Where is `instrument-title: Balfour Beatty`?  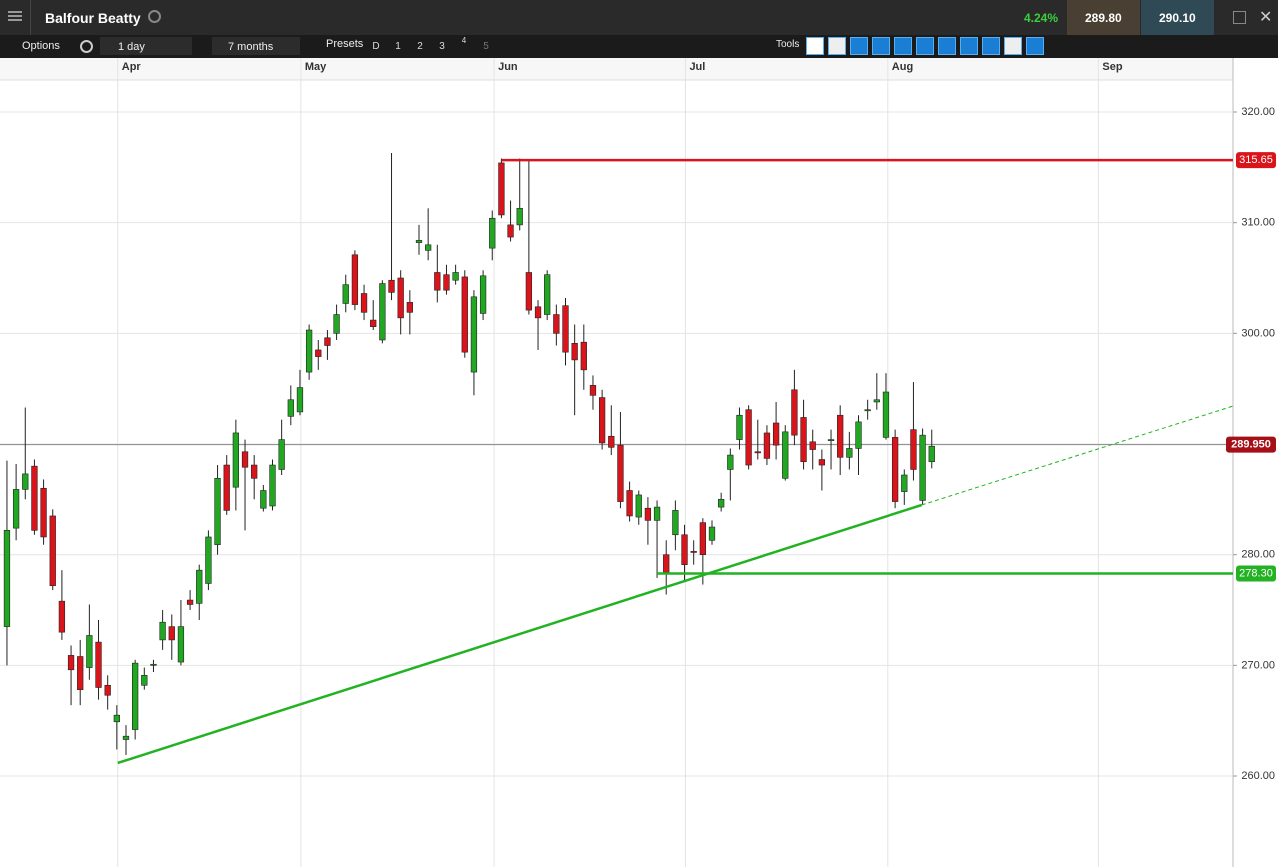 instrument-title: Balfour Beatty is located at coordinates (93, 18).